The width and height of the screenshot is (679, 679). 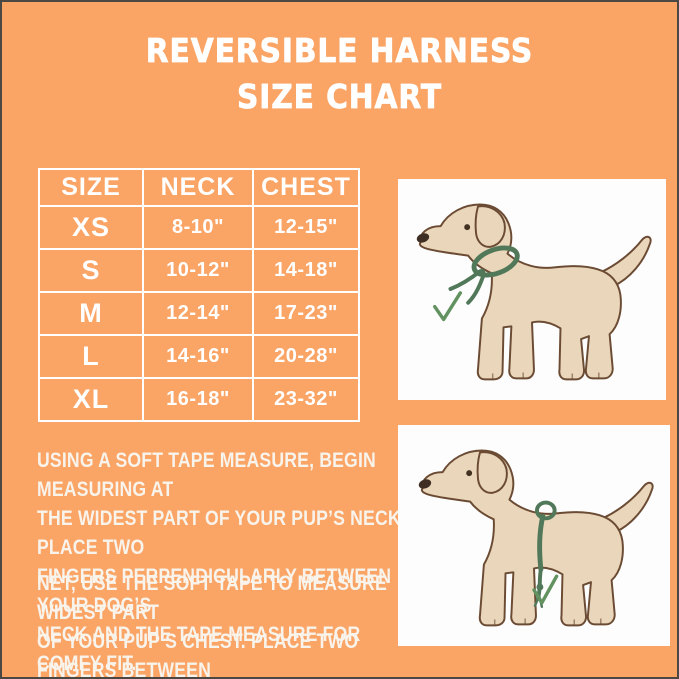 I want to click on dog-chest-measure-illustration, so click(x=535, y=538).